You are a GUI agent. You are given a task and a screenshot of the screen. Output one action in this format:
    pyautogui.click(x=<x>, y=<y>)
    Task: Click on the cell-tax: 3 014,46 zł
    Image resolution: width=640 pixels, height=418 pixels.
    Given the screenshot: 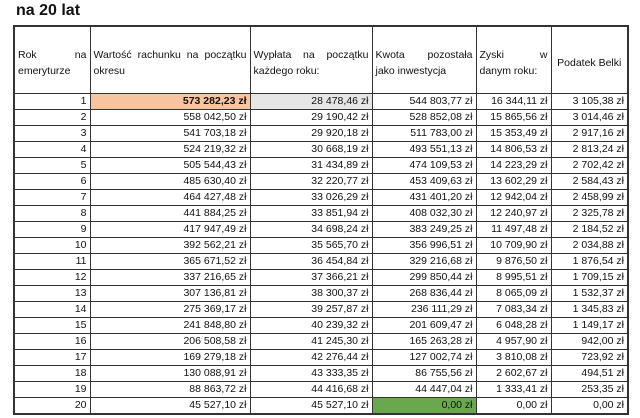 What is the action you would take?
    pyautogui.click(x=589, y=117)
    